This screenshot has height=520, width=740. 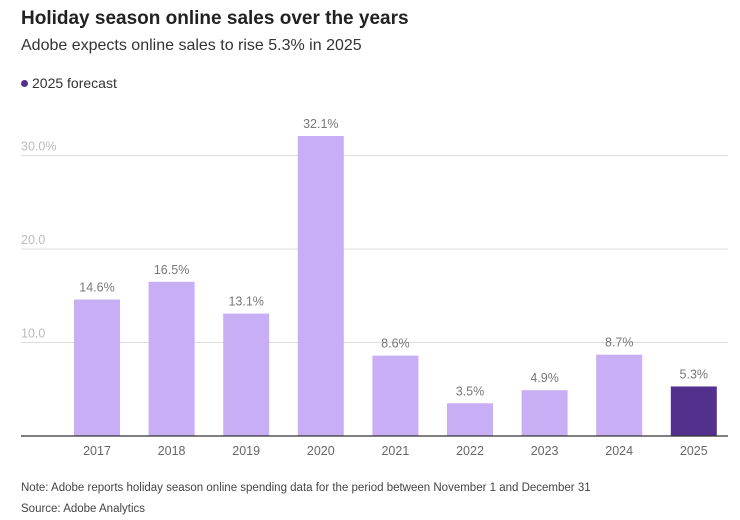 What do you see at coordinates (320, 124) in the screenshot?
I see `bar-value-label: 32.1%` at bounding box center [320, 124].